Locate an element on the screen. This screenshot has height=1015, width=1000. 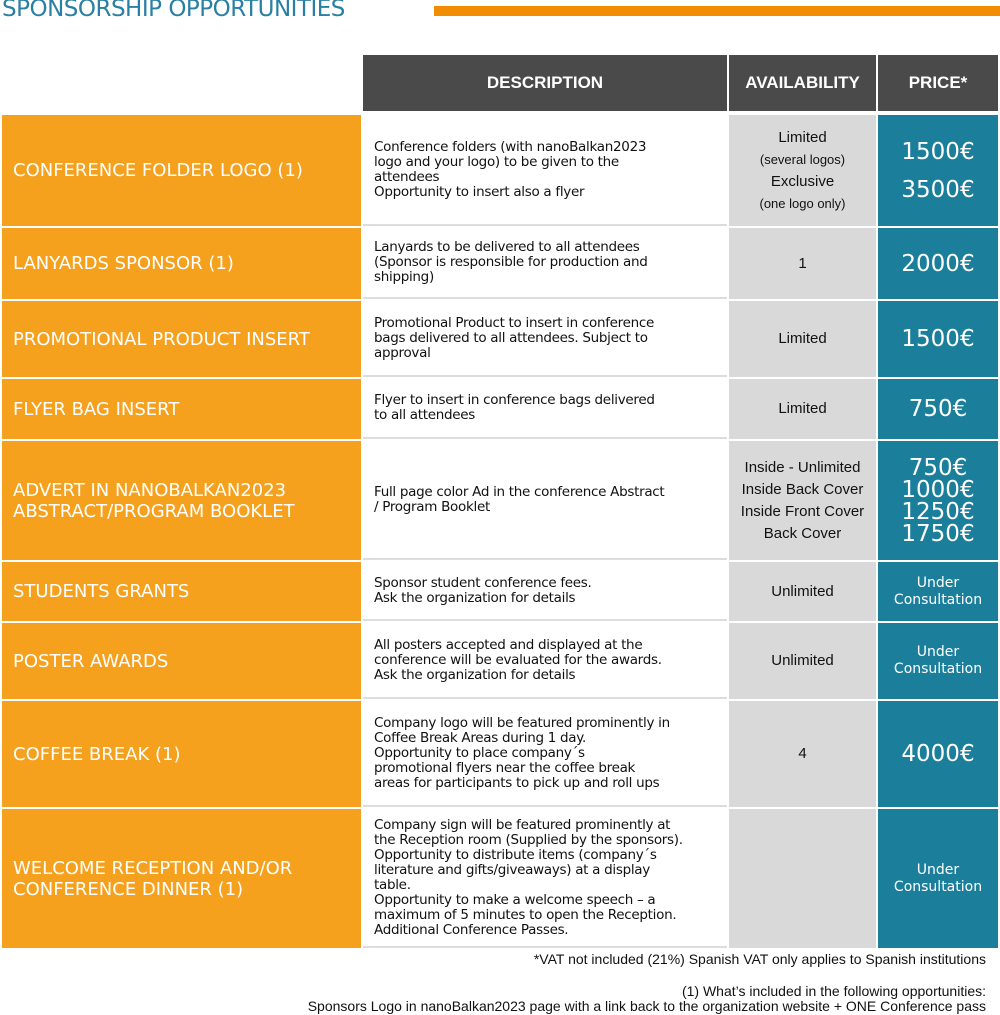
description-line: Opportunity to make a welcome speech – a is located at coordinates (515, 899).